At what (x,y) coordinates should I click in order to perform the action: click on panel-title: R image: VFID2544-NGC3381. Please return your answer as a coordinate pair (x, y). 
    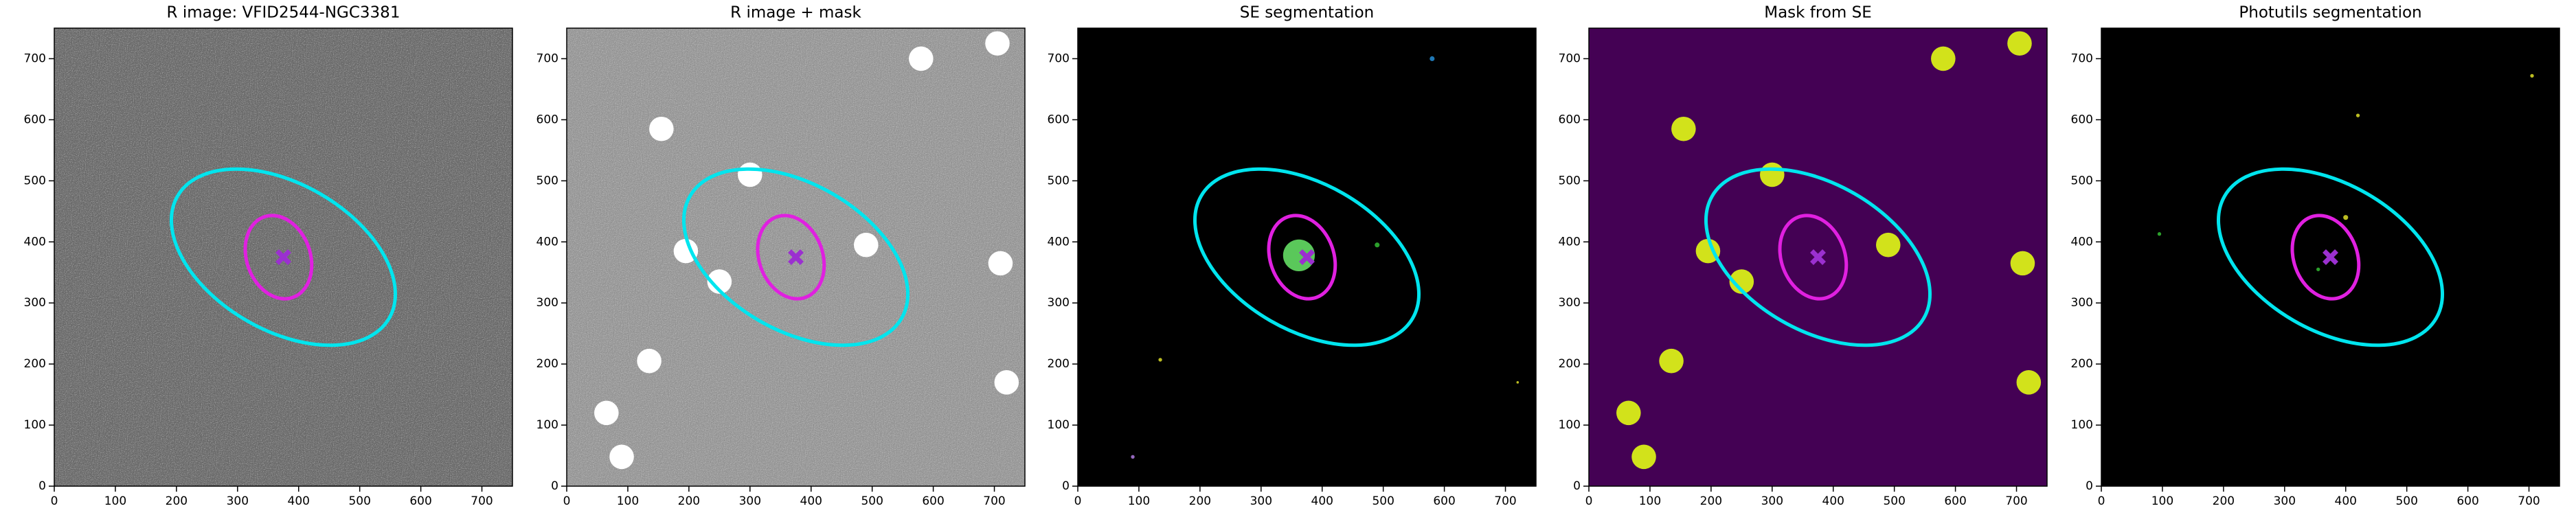
    Looking at the image, I should click on (283, 13).